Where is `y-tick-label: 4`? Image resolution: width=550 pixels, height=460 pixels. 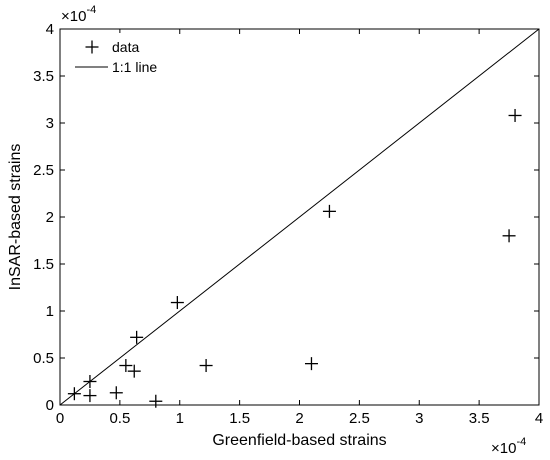
y-tick-label: 4 is located at coordinates (50, 29).